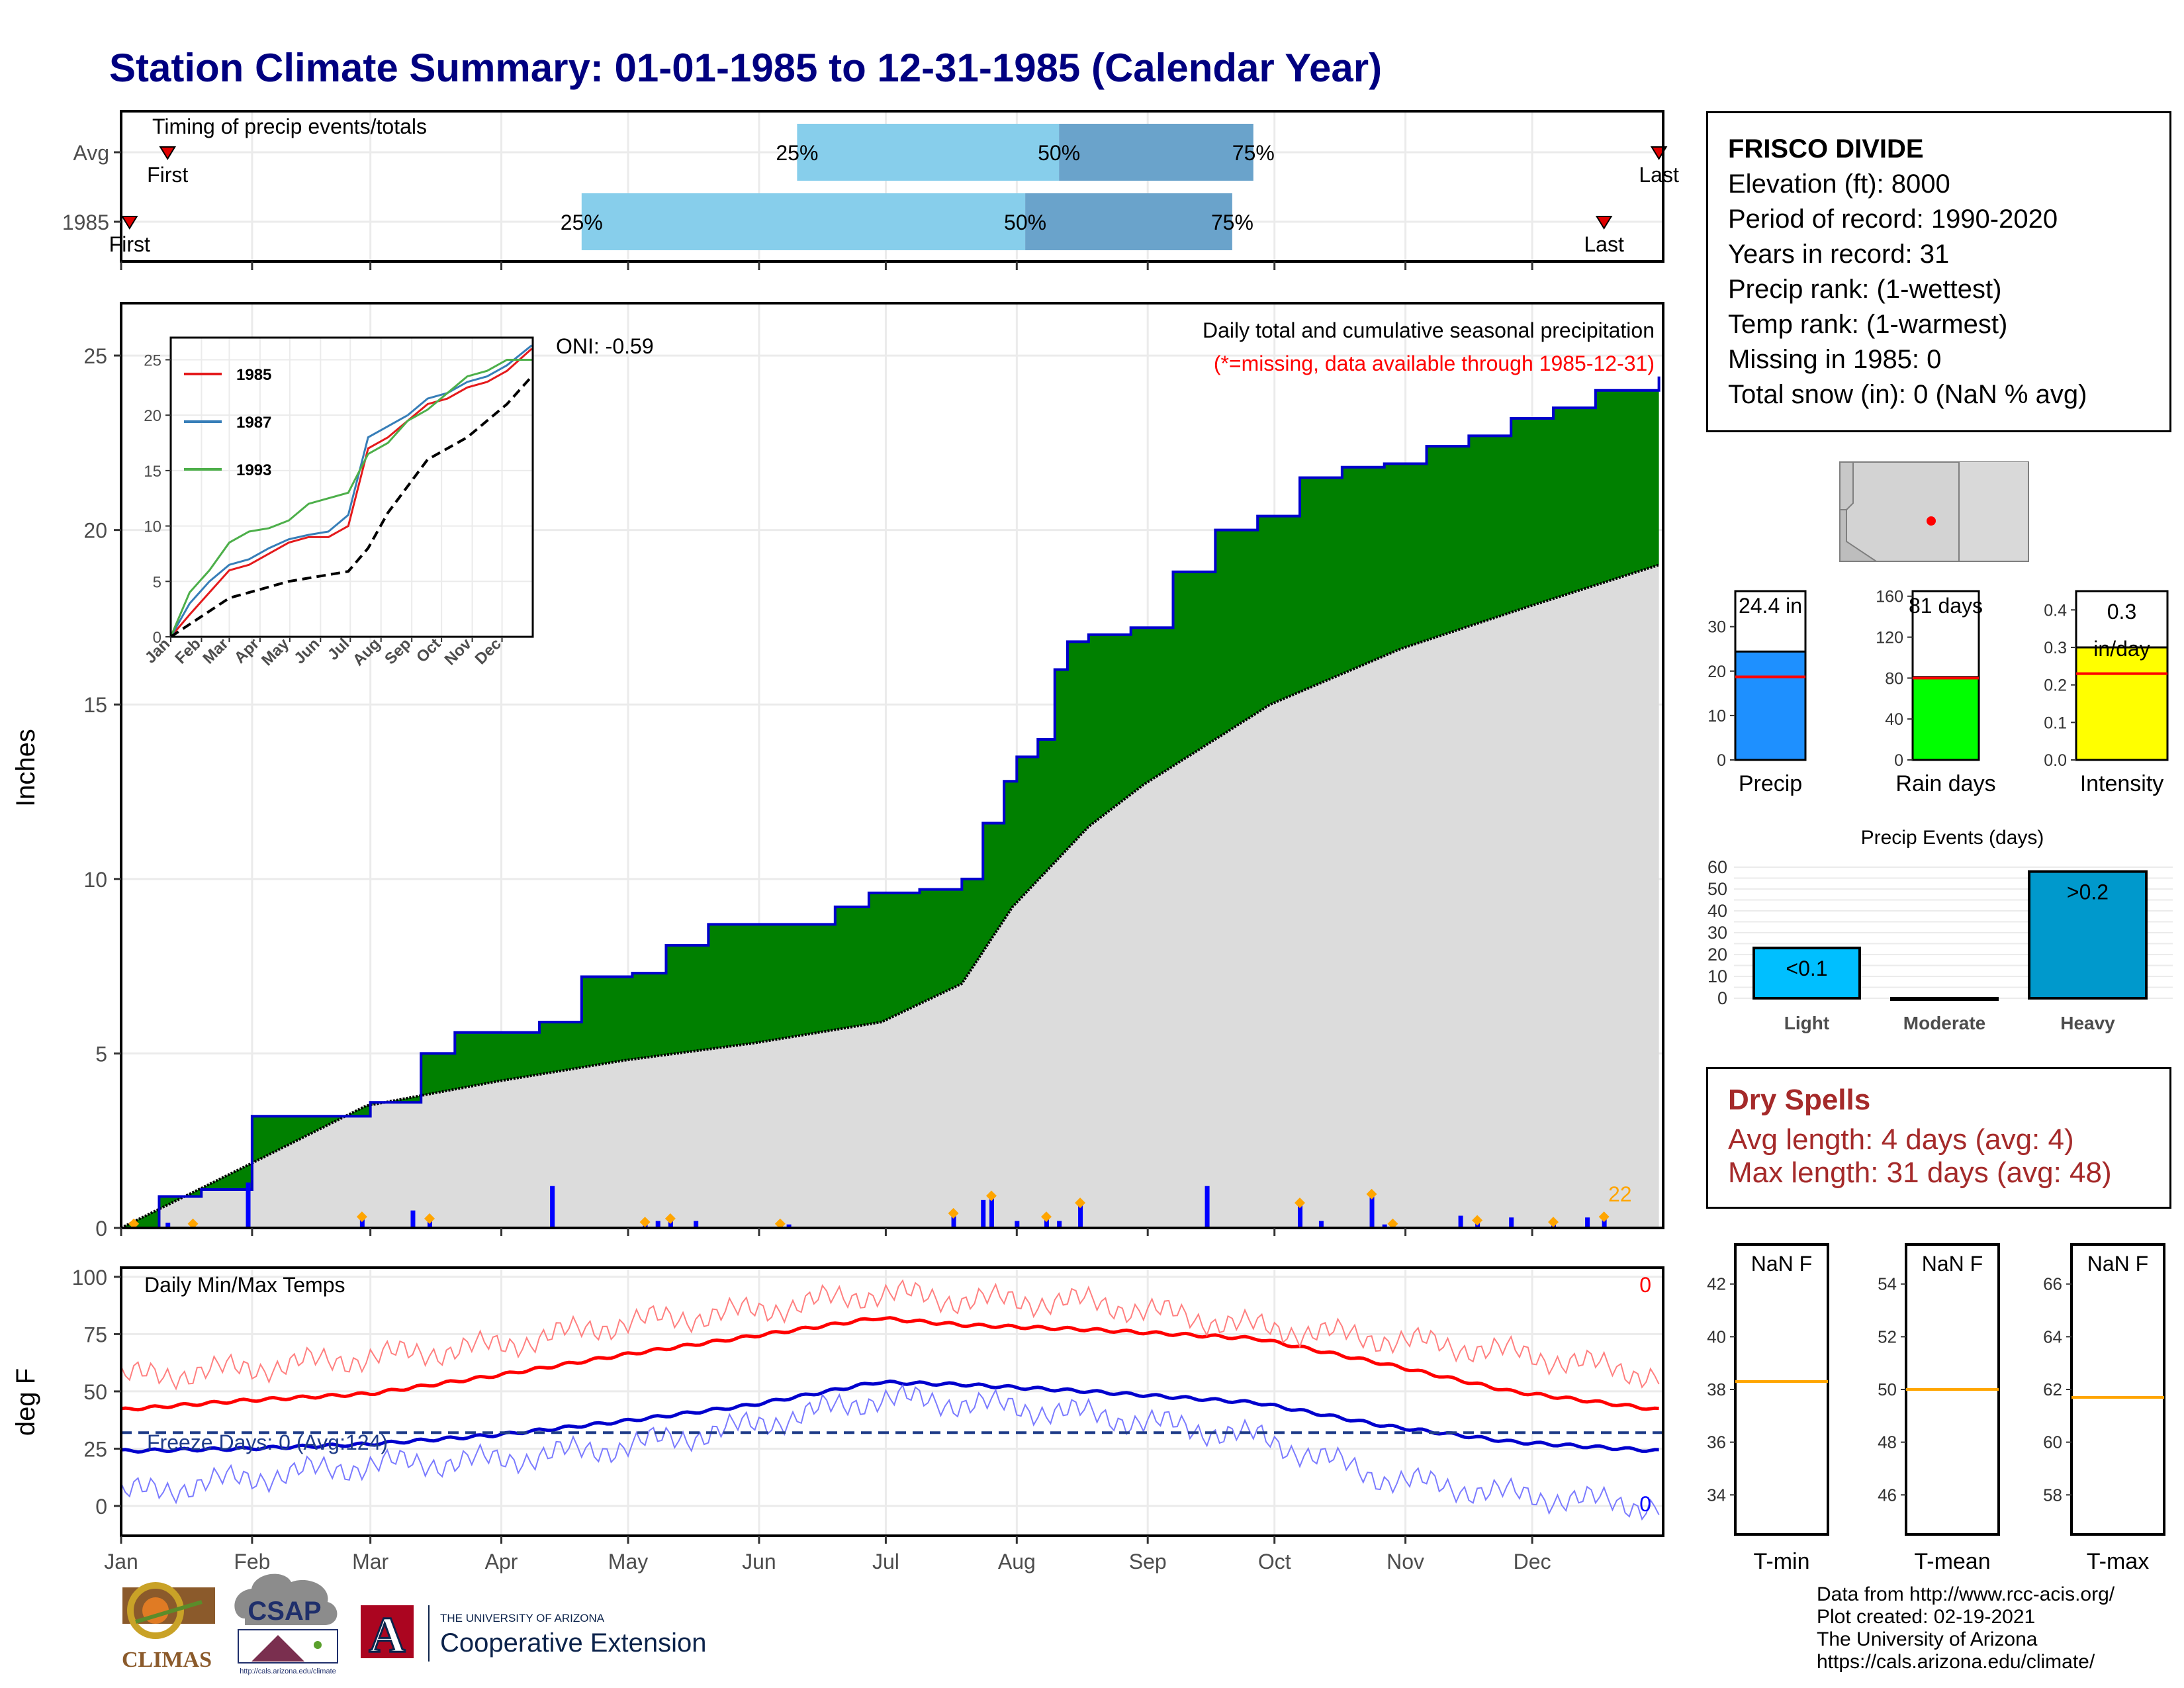  Describe the element at coordinates (797, 153) in the screenshot. I see `timing-pct-label: 25%` at that location.